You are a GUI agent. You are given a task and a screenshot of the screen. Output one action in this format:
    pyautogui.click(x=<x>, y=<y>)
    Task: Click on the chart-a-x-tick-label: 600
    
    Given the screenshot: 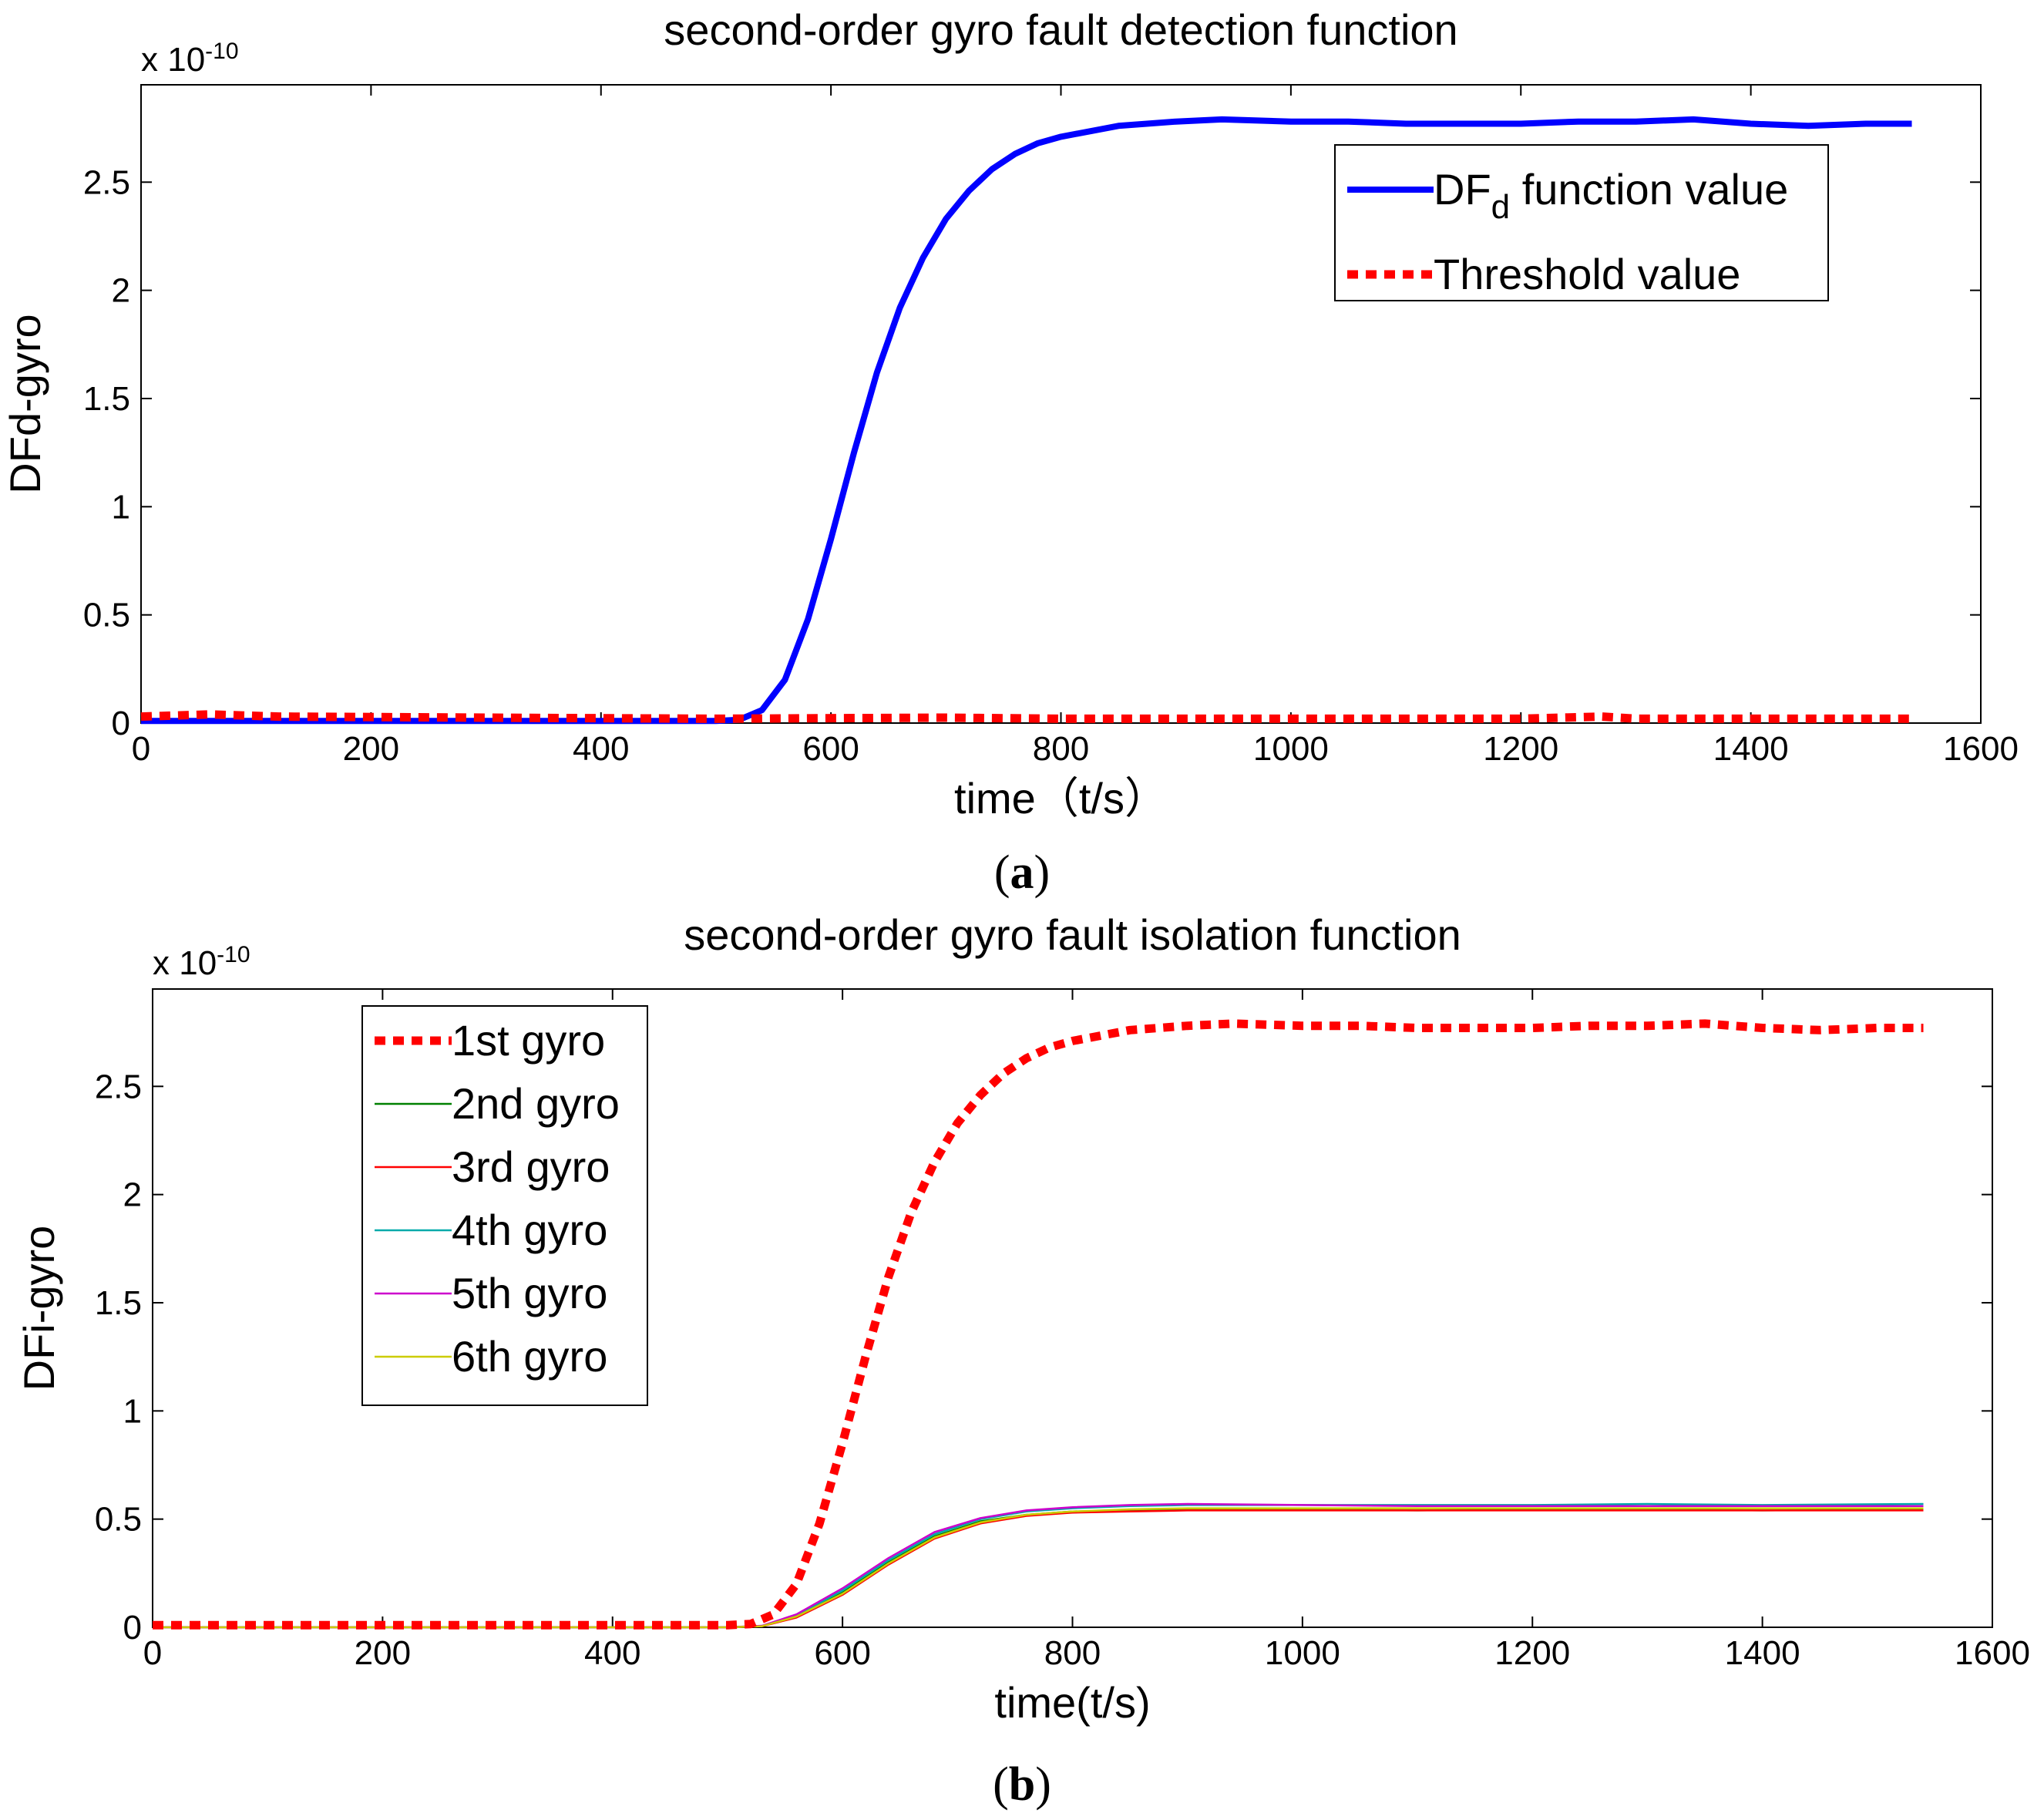 What is the action you would take?
    pyautogui.click(x=830, y=749)
    